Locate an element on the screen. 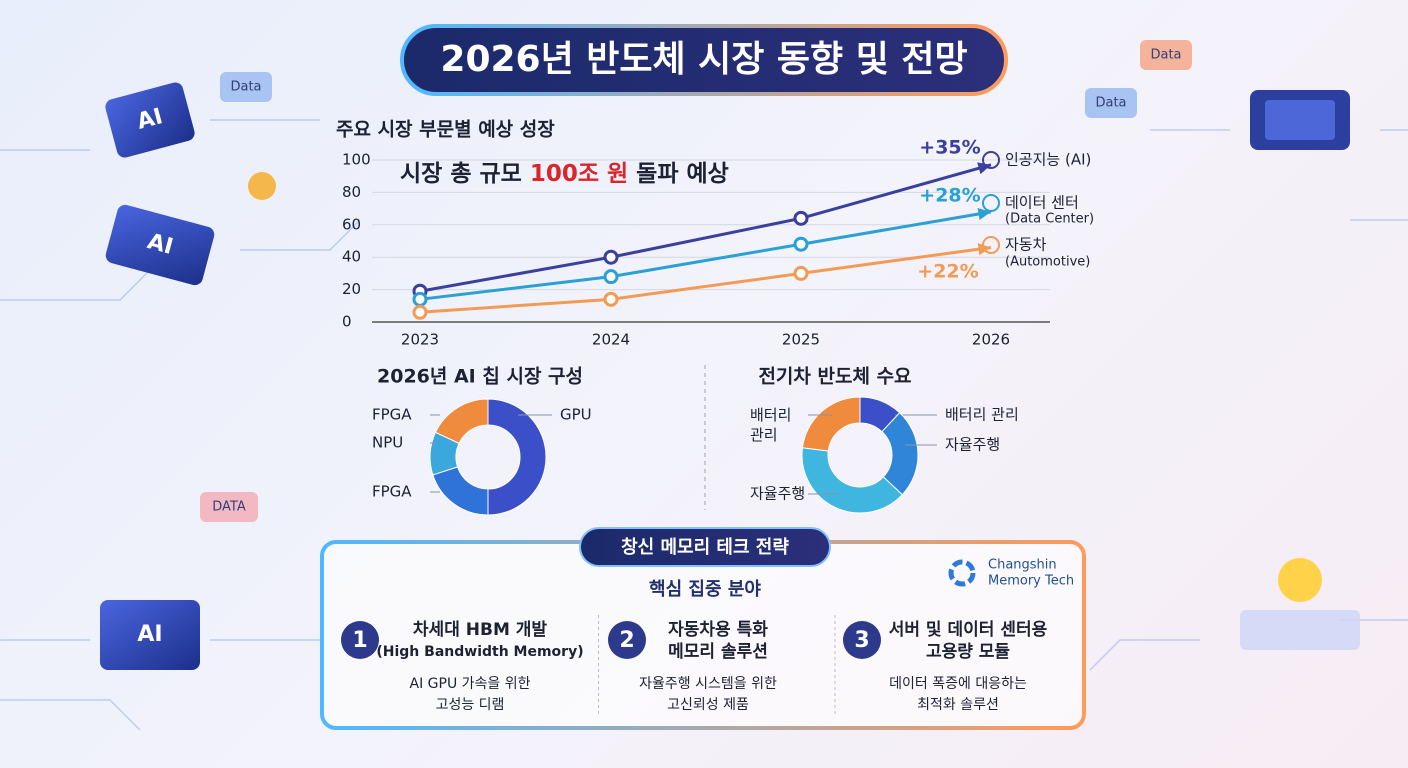 The image size is (1408, 768). item-title: (High Bandwidth Memory) is located at coordinates (479, 652).